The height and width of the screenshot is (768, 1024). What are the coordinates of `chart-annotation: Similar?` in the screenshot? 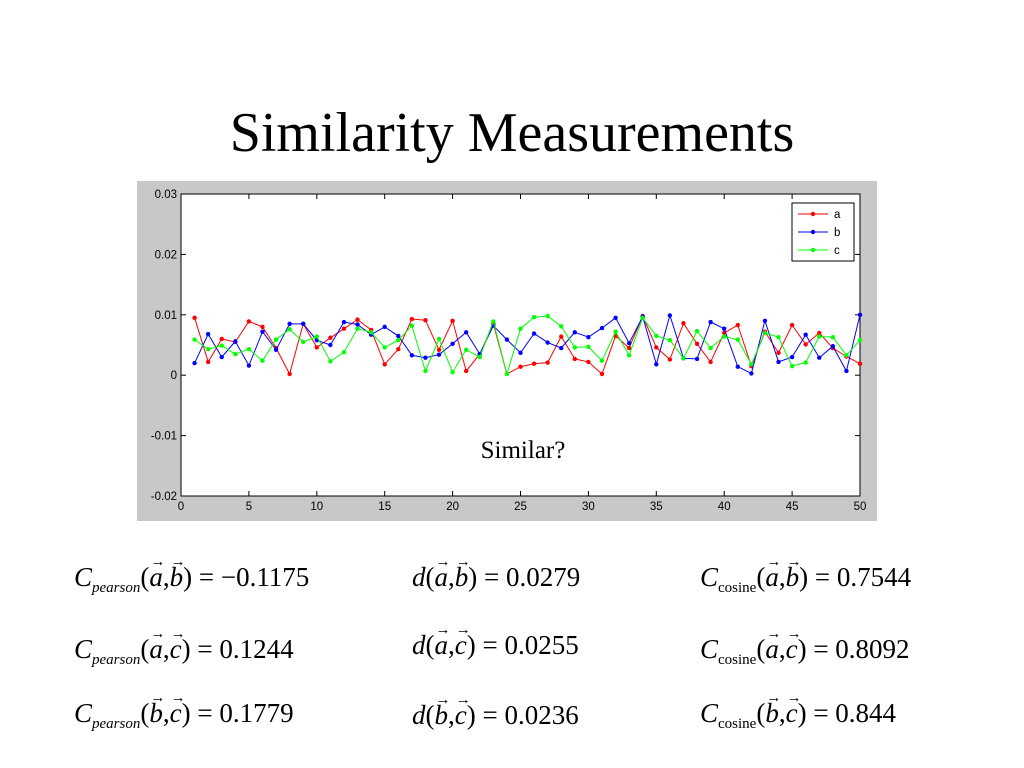 It's located at (523, 450).